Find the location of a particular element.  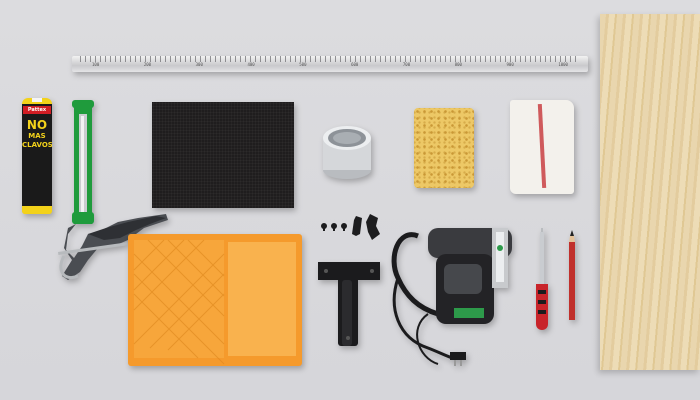

tee-hinge is located at coordinates (349, 304).